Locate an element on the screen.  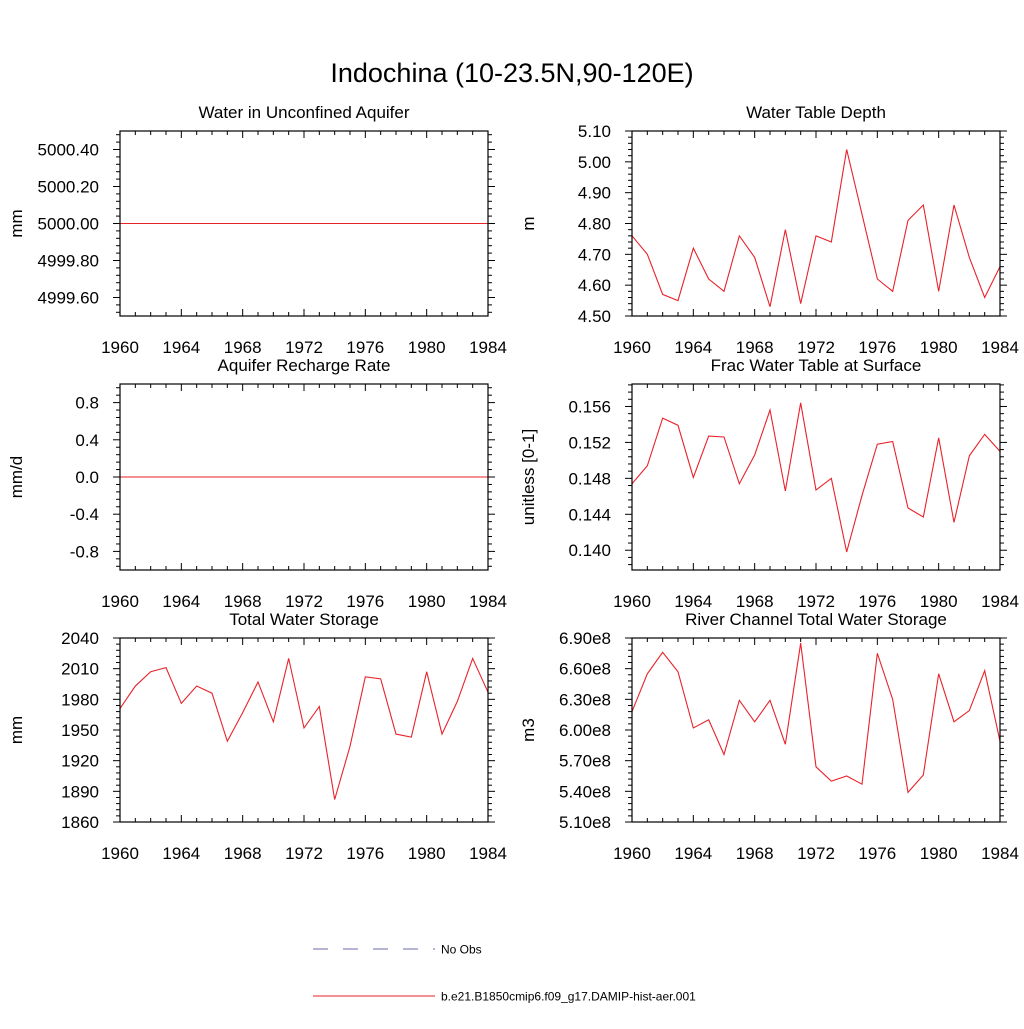
y-tick-label: 4.50 is located at coordinates (594, 316).